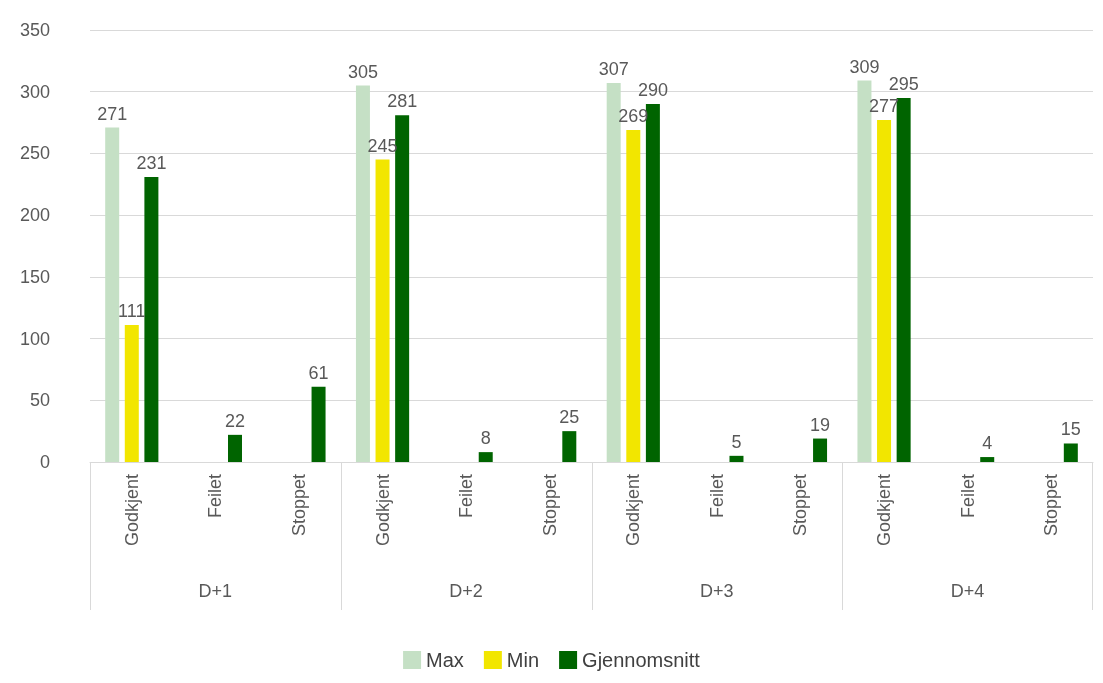 The image size is (1103, 683). What do you see at coordinates (445, 660) in the screenshot?
I see `legend-label: Max` at bounding box center [445, 660].